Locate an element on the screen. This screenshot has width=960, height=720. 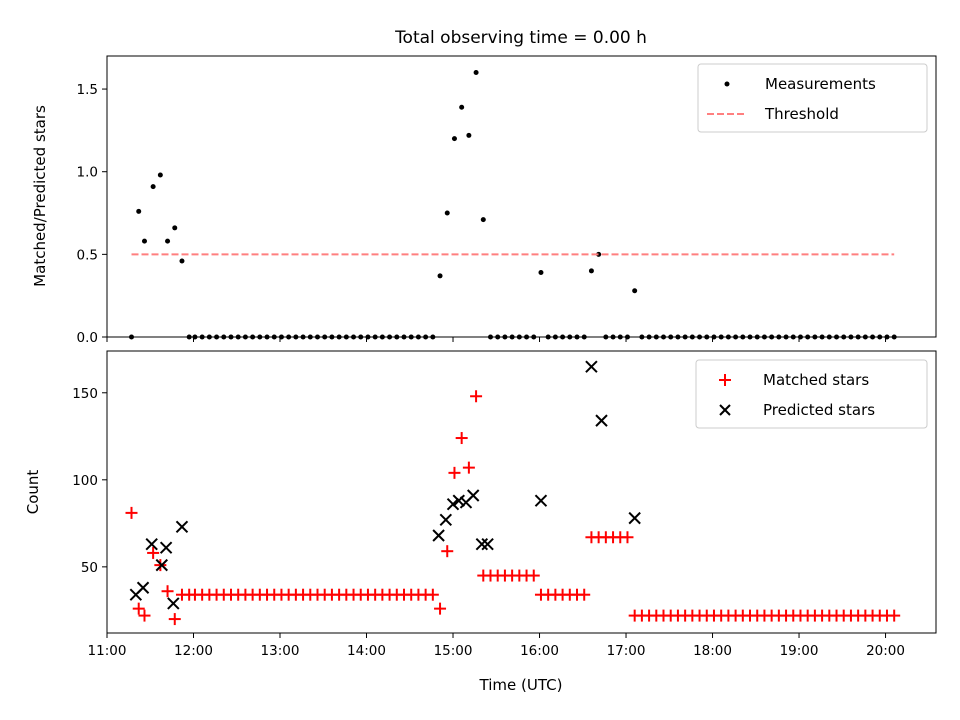
x-tick-label: 13:00 is located at coordinates (280, 651).